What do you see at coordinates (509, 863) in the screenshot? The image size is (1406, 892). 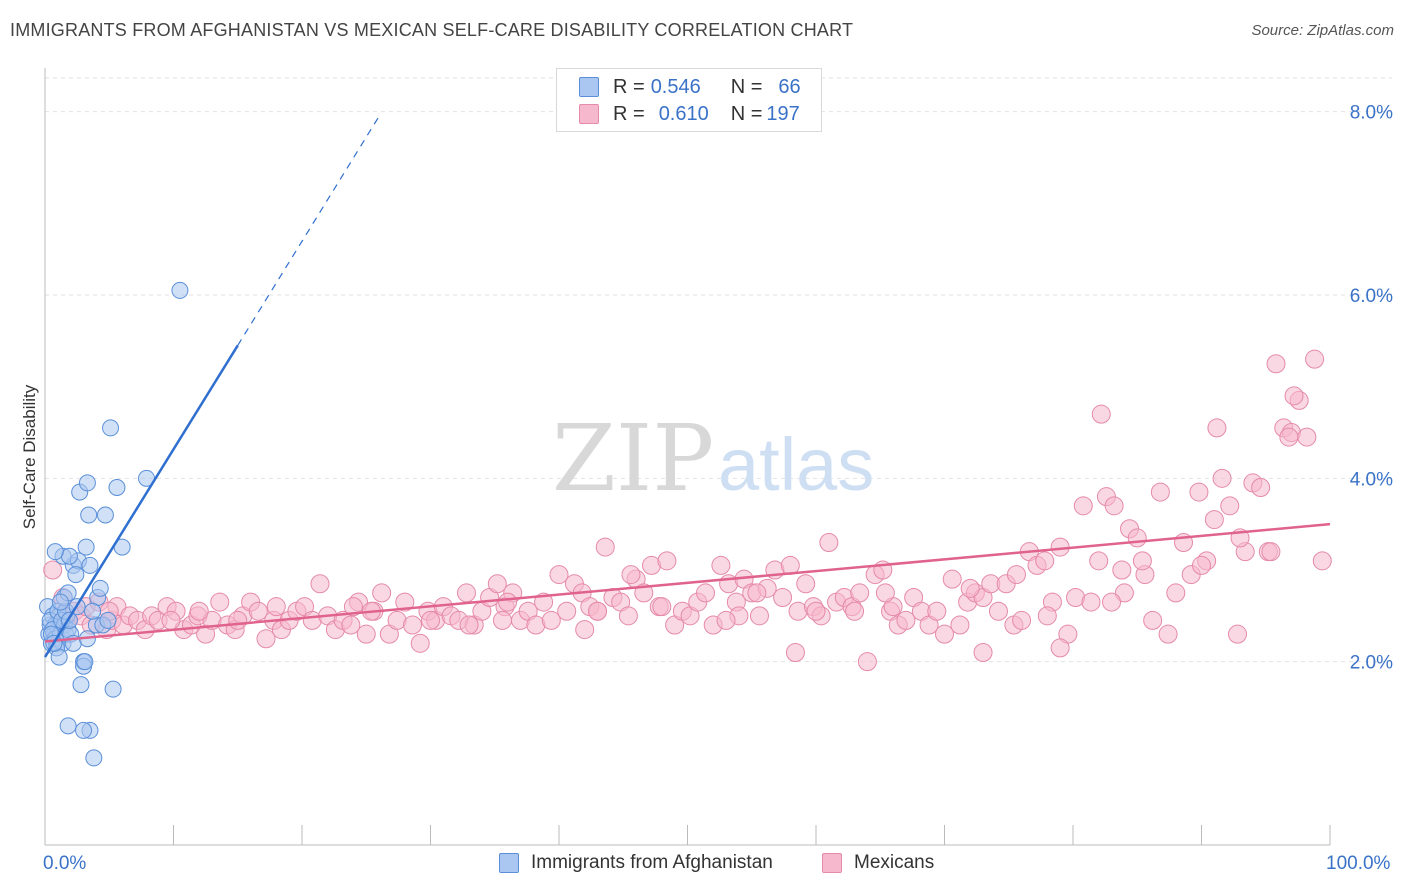 I see `afghanistan-legend-swatch` at bounding box center [509, 863].